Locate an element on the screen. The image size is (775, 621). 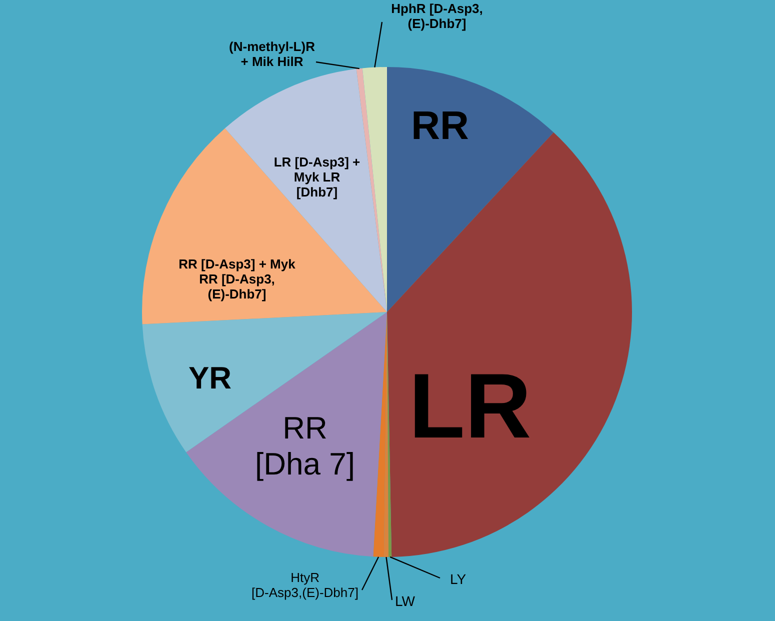
slice-label: LW is located at coordinates (405, 600).